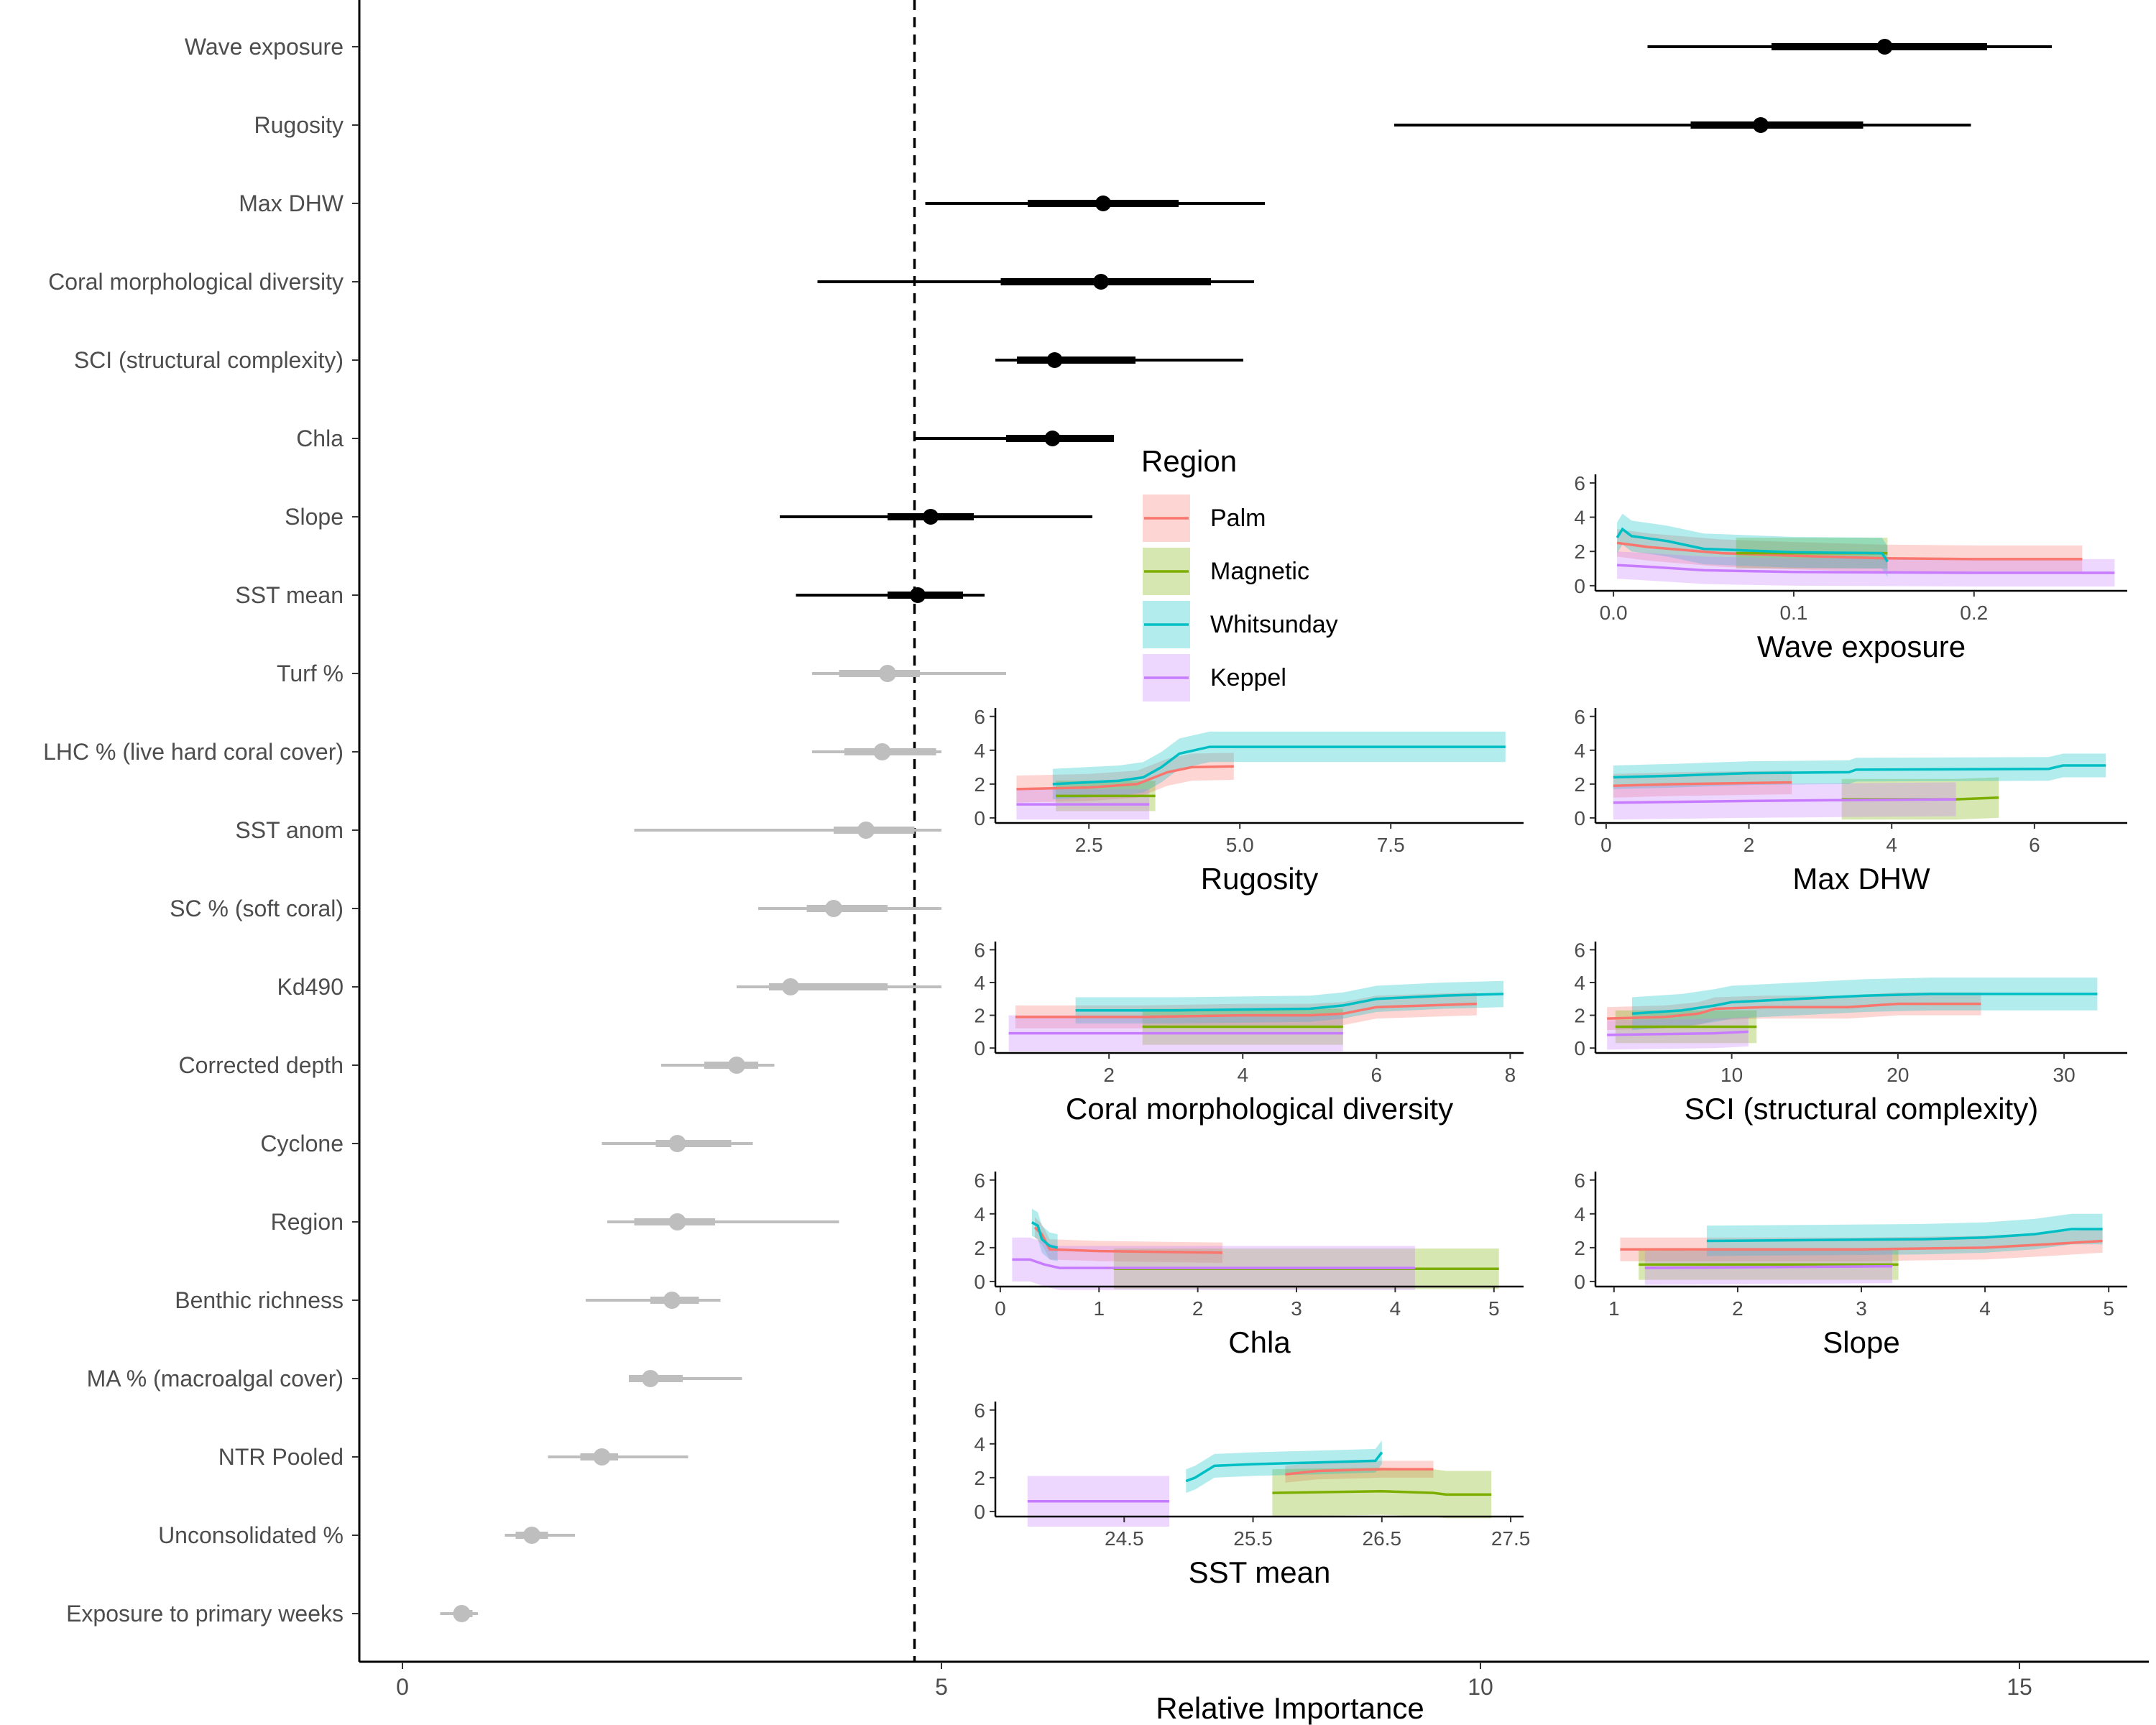 The width and height of the screenshot is (2156, 1725). What do you see at coordinates (251, 1535) in the screenshot?
I see `y-tick-label: Unconsolidated %` at bounding box center [251, 1535].